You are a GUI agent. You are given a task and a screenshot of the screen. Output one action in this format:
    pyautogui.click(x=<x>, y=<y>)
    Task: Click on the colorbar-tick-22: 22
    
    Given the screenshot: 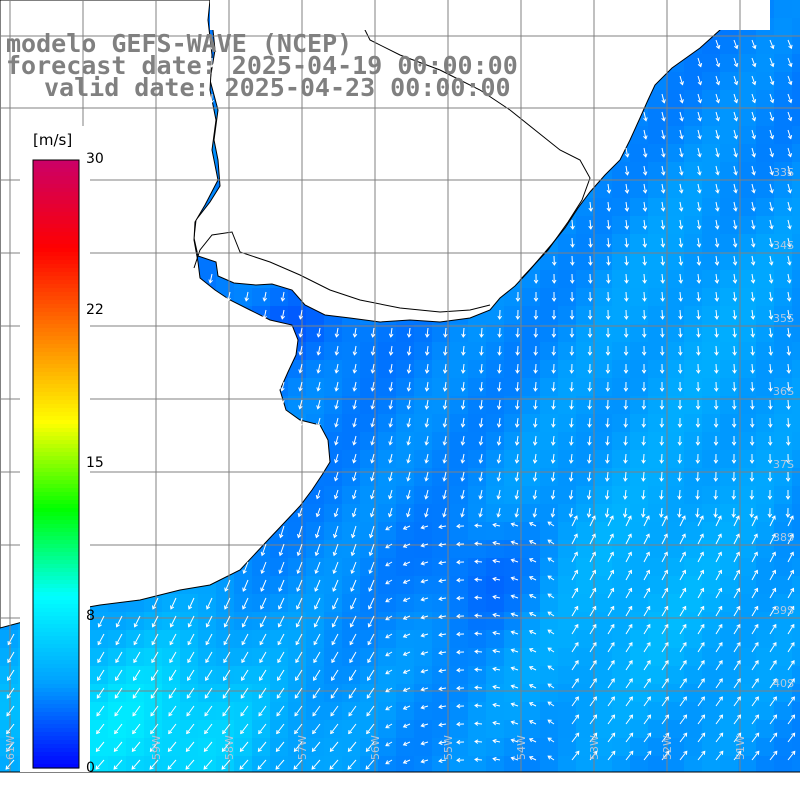 What is the action you would take?
    pyautogui.click(x=95, y=310)
    